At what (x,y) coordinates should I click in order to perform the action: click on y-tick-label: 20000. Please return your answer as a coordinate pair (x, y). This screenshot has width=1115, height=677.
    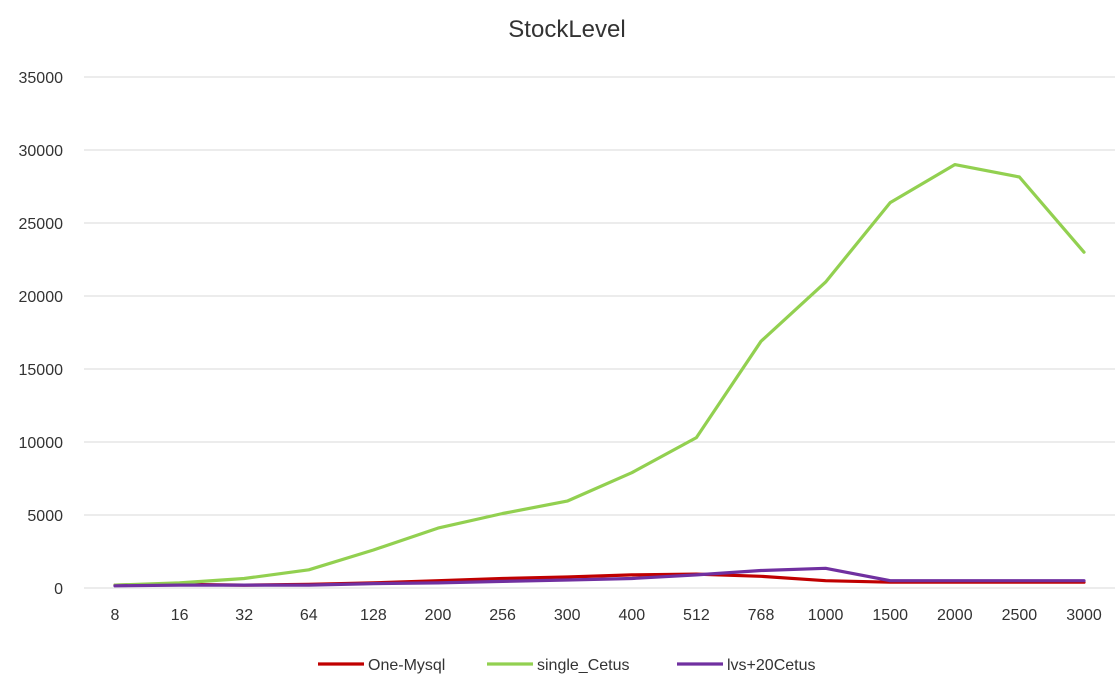
    Looking at the image, I should click on (41, 297).